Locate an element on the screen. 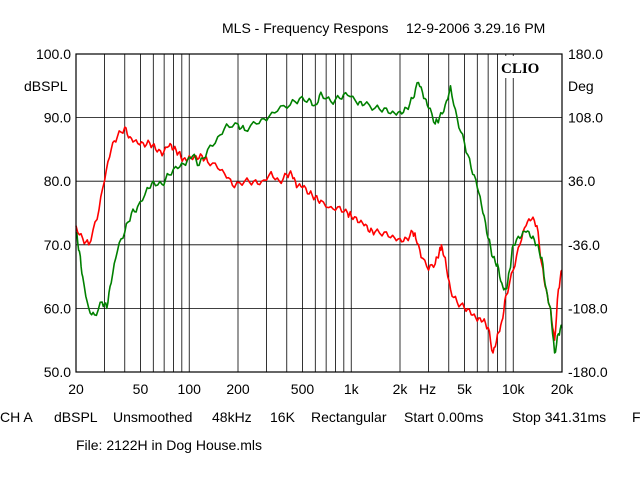  setting-item: F is located at coordinates (636, 417).